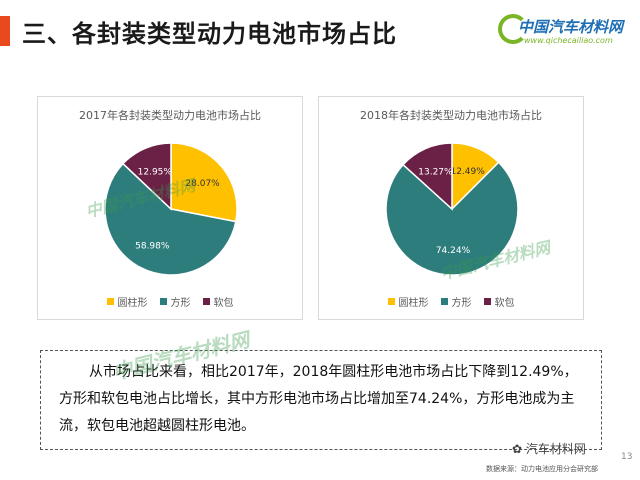 Image resolution: width=640 pixels, height=480 pixels. What do you see at coordinates (568, 40) in the screenshot?
I see `logo-url: www.qichecailiao.com` at bounding box center [568, 40].